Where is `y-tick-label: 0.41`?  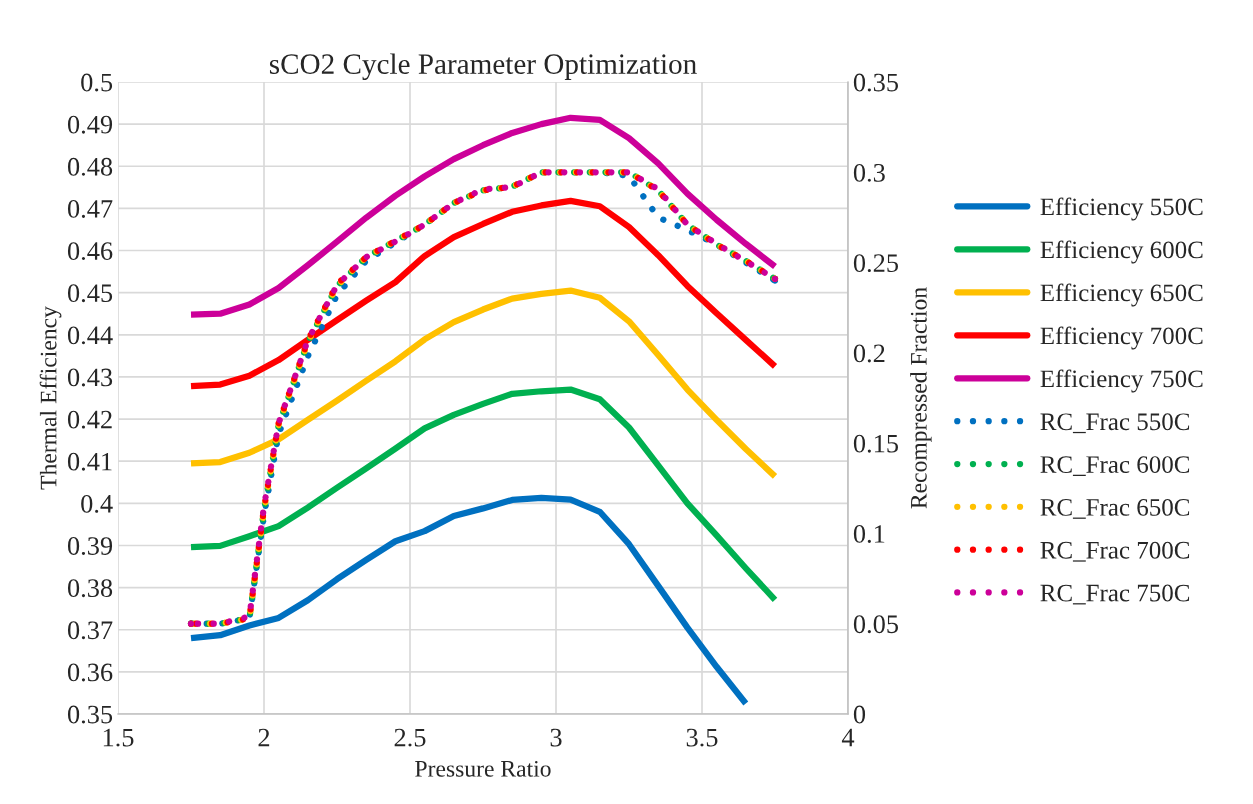 y-tick-label: 0.41 is located at coordinates (89, 461).